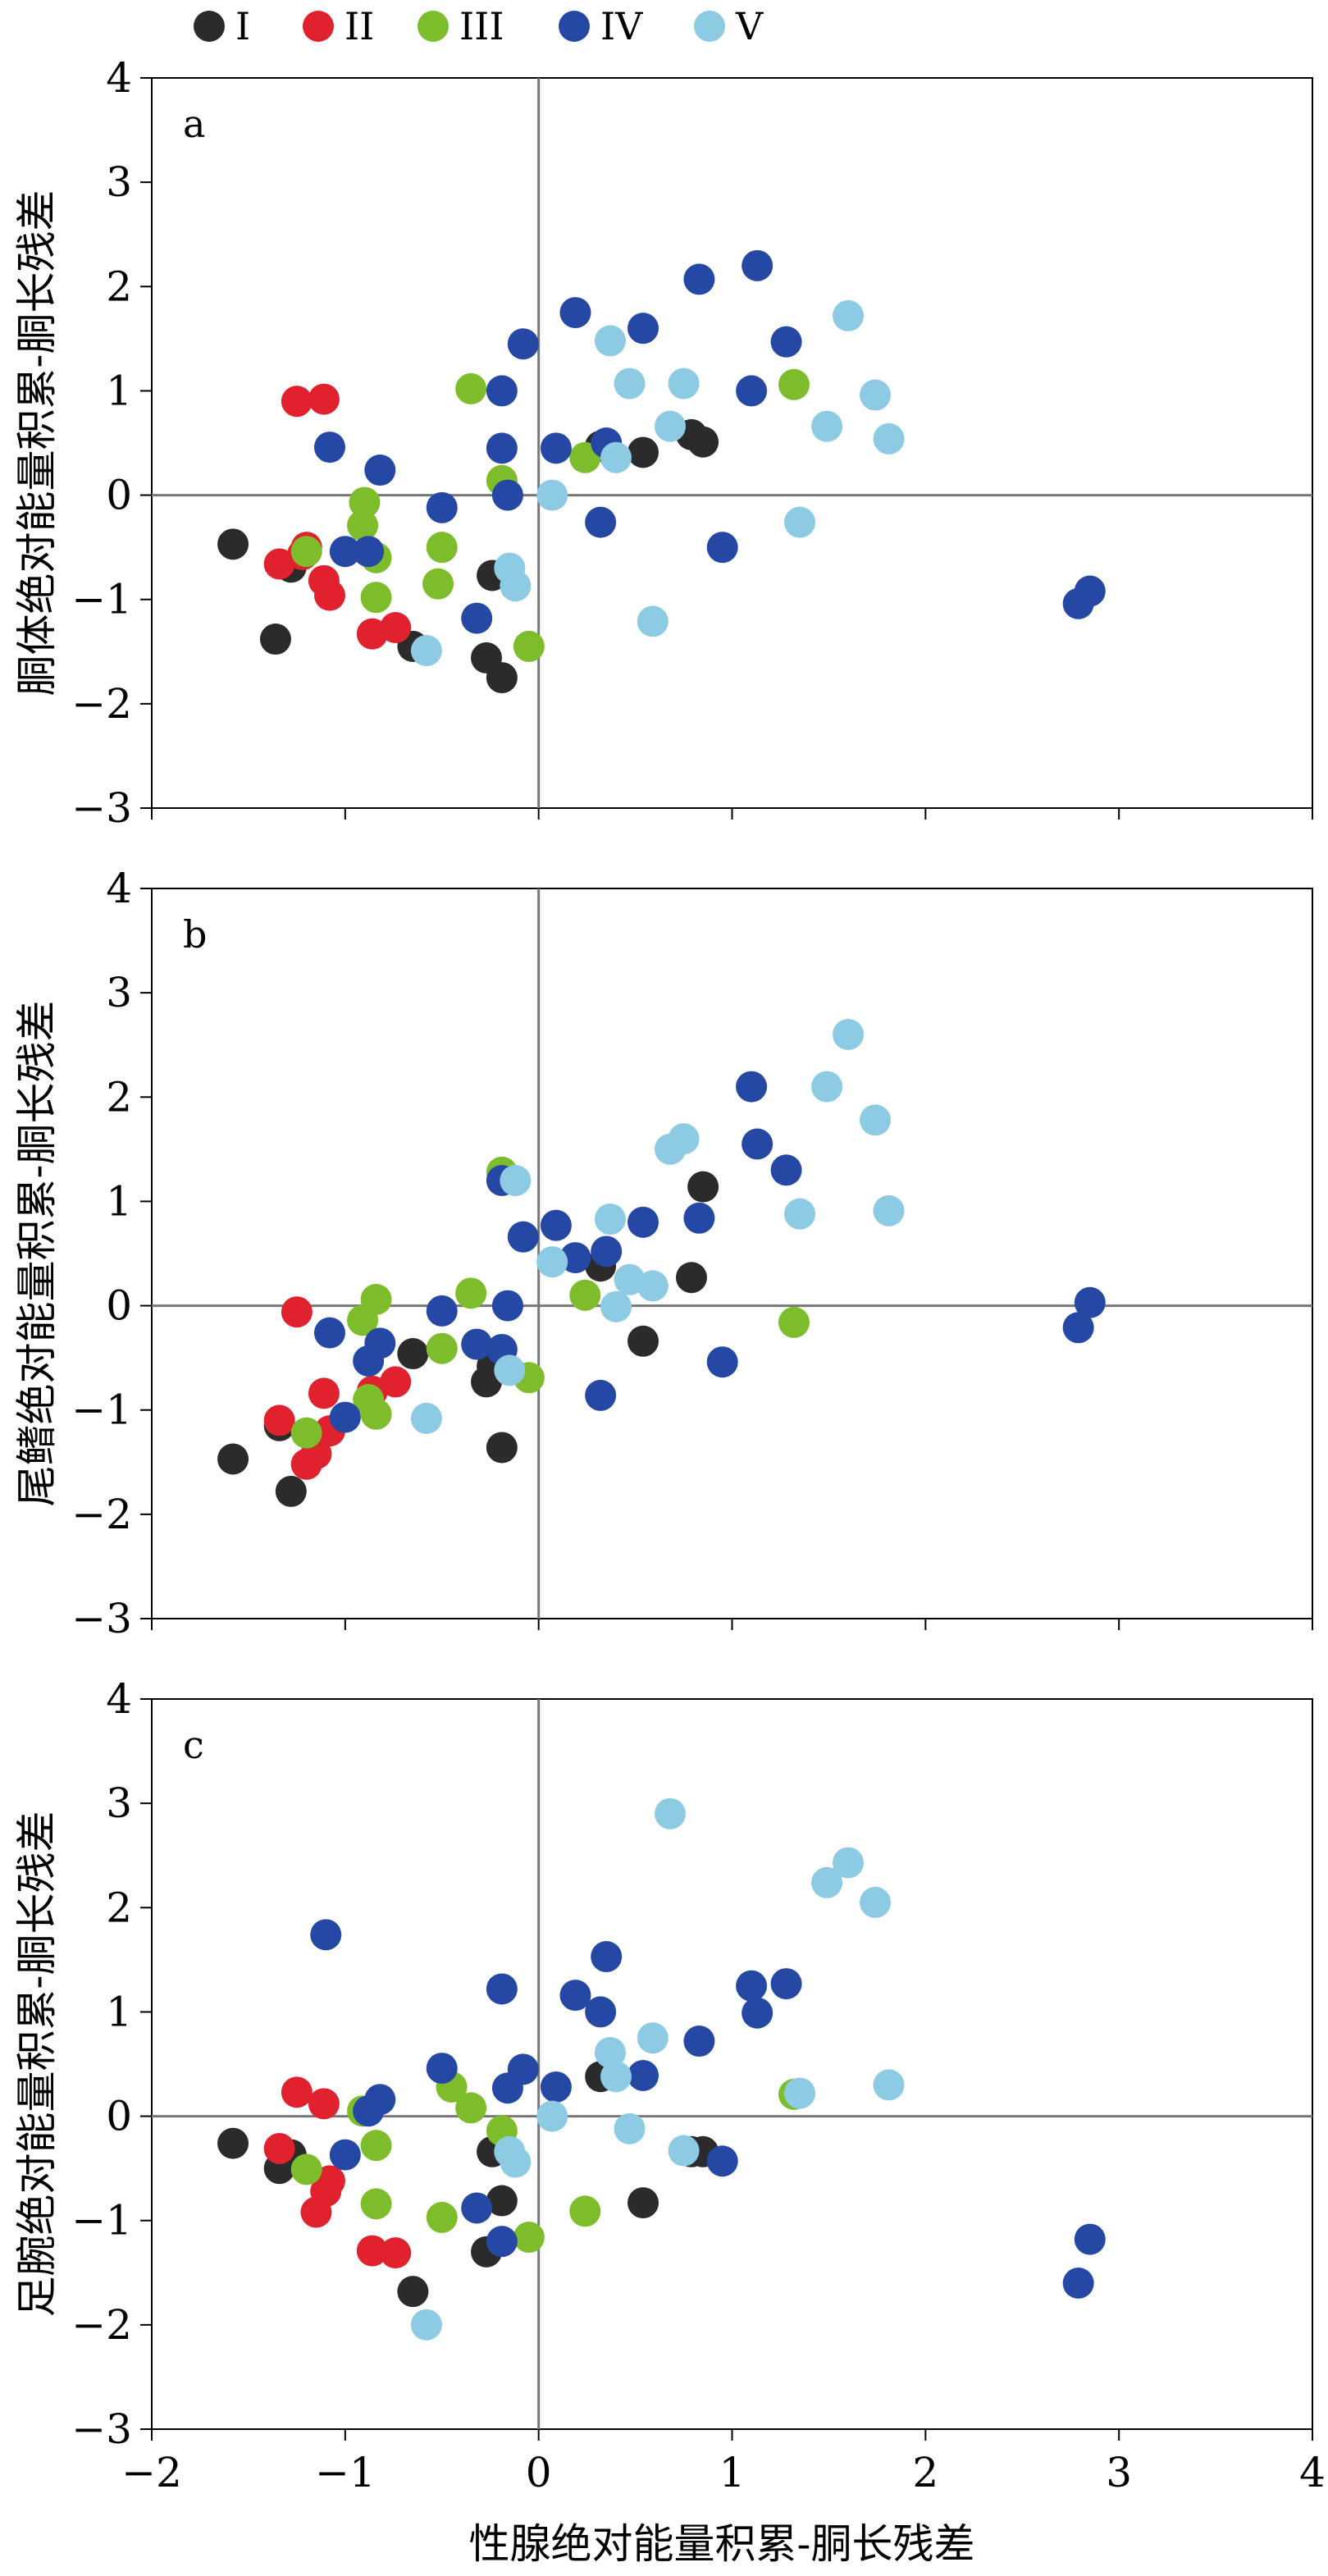  Describe the element at coordinates (925, 2472) in the screenshot. I see `x-tick-label: 2` at that location.